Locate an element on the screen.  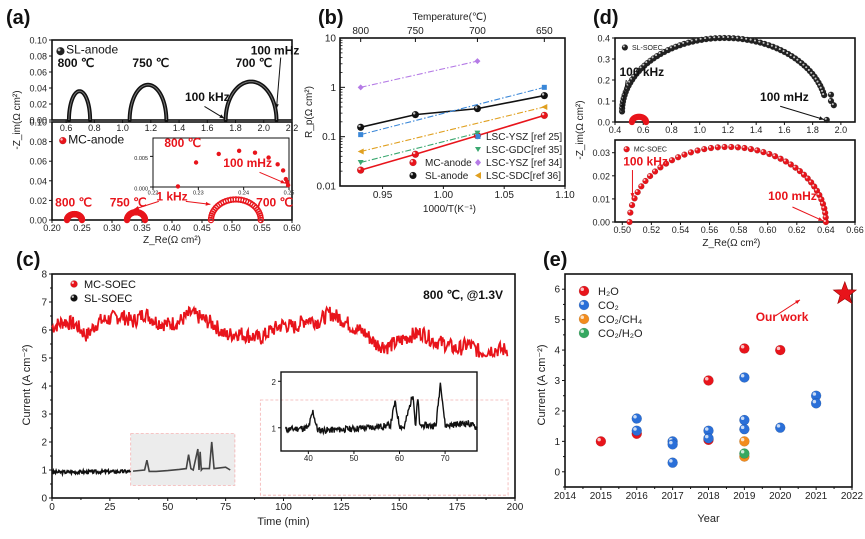
legend-marker is located at coordinates (626, 149).